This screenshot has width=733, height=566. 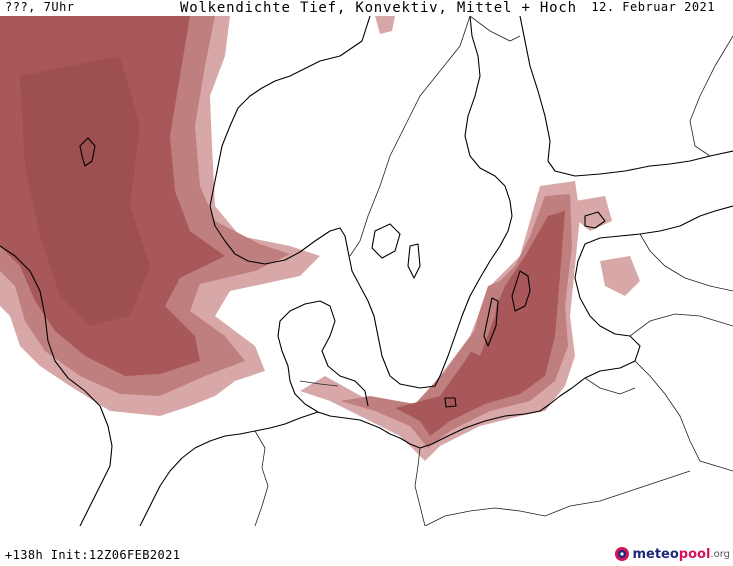 I want to click on valid-date: 12. Februar 2021, so click(x=653, y=7).